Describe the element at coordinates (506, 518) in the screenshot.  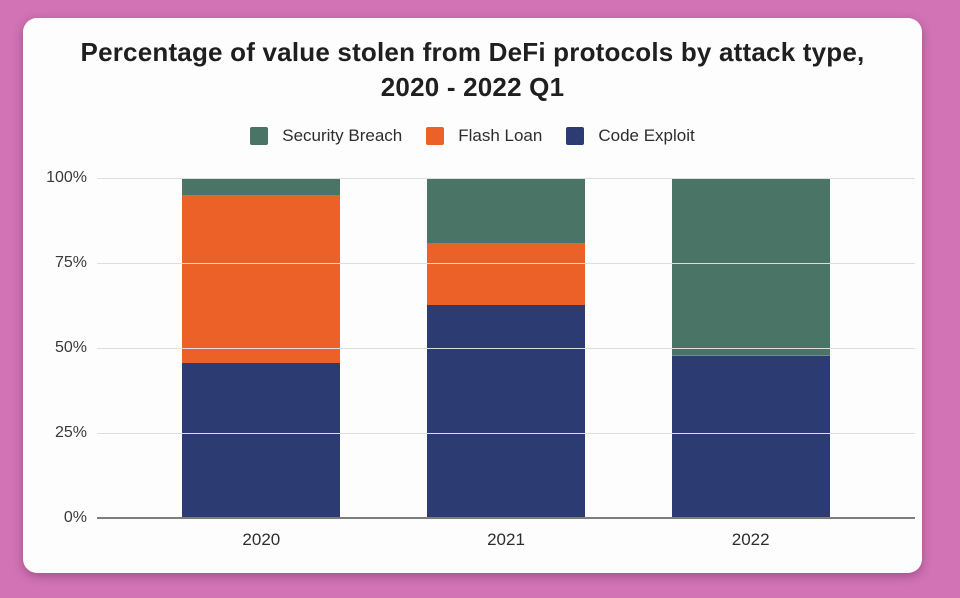
I see `x-axis-line` at that location.